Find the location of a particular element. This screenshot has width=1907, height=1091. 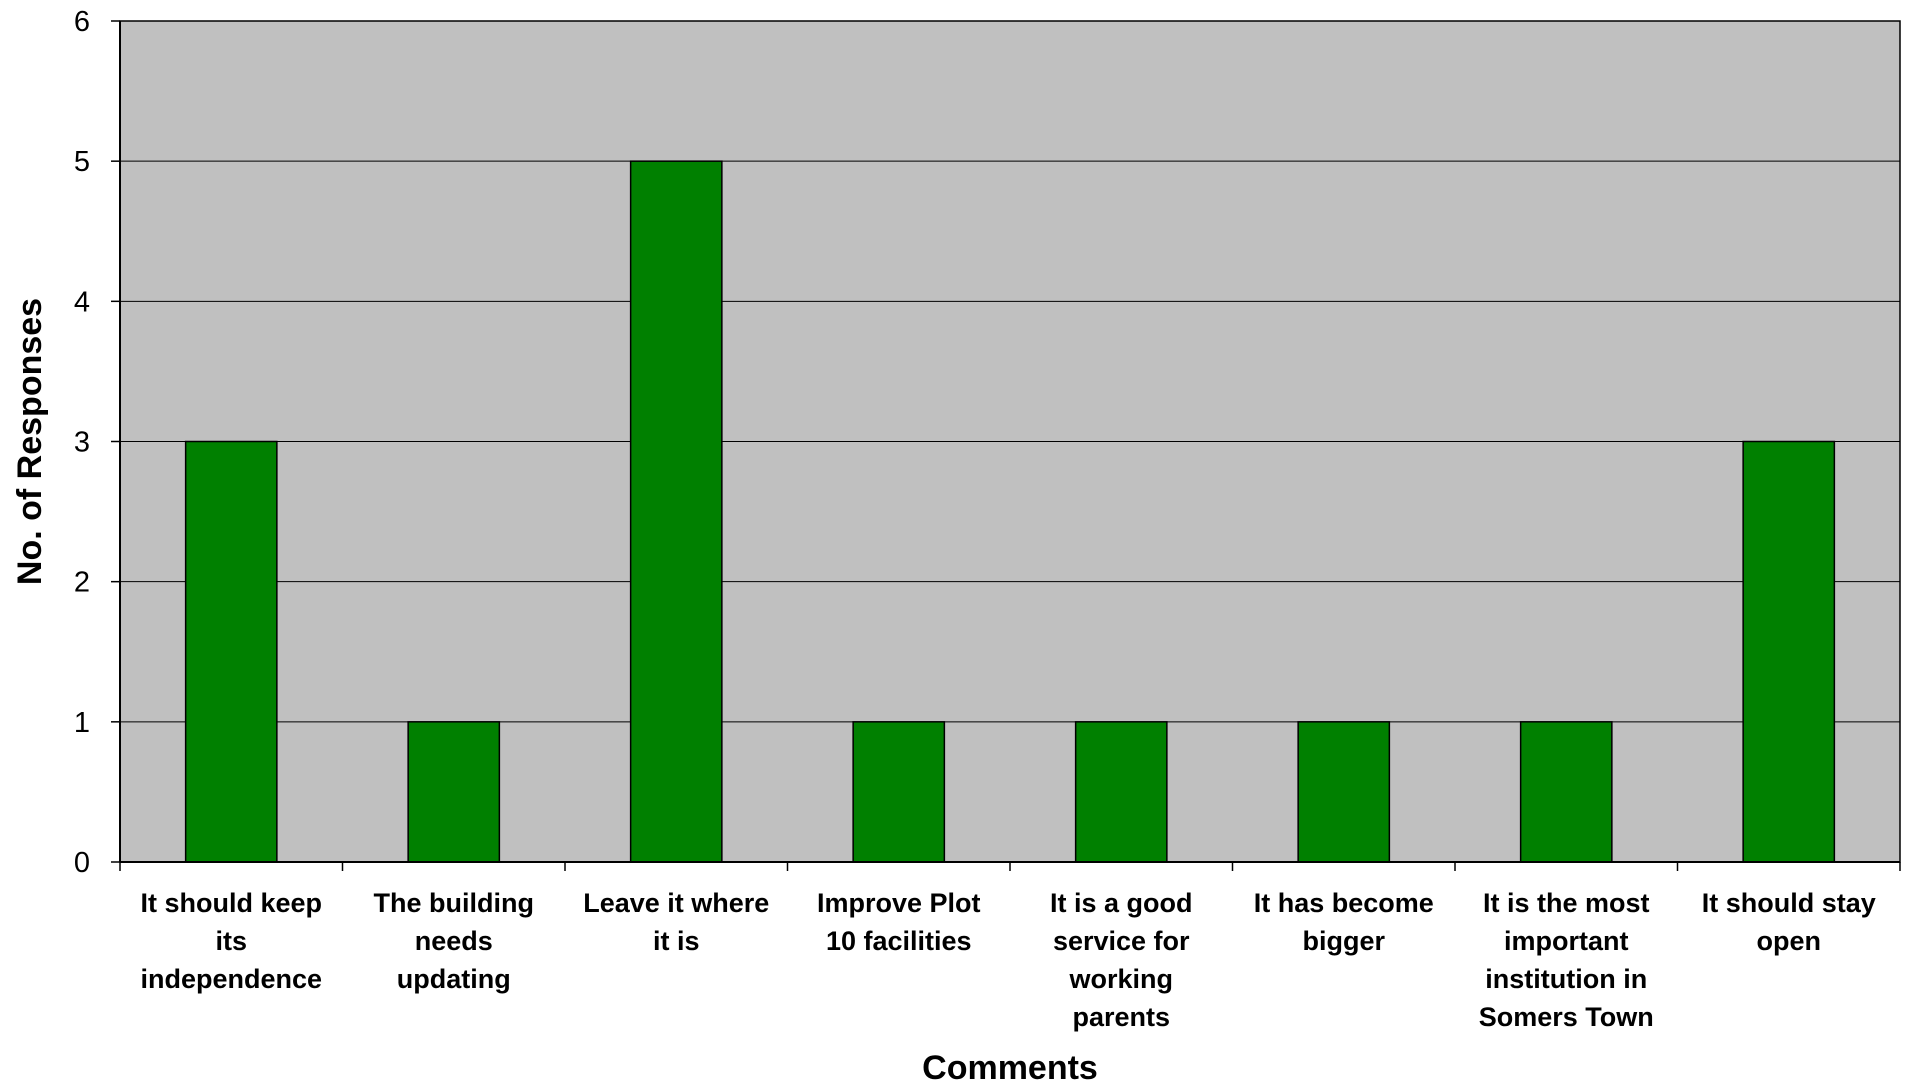

x-category-label: It should stay open is located at coordinates (1789, 922).